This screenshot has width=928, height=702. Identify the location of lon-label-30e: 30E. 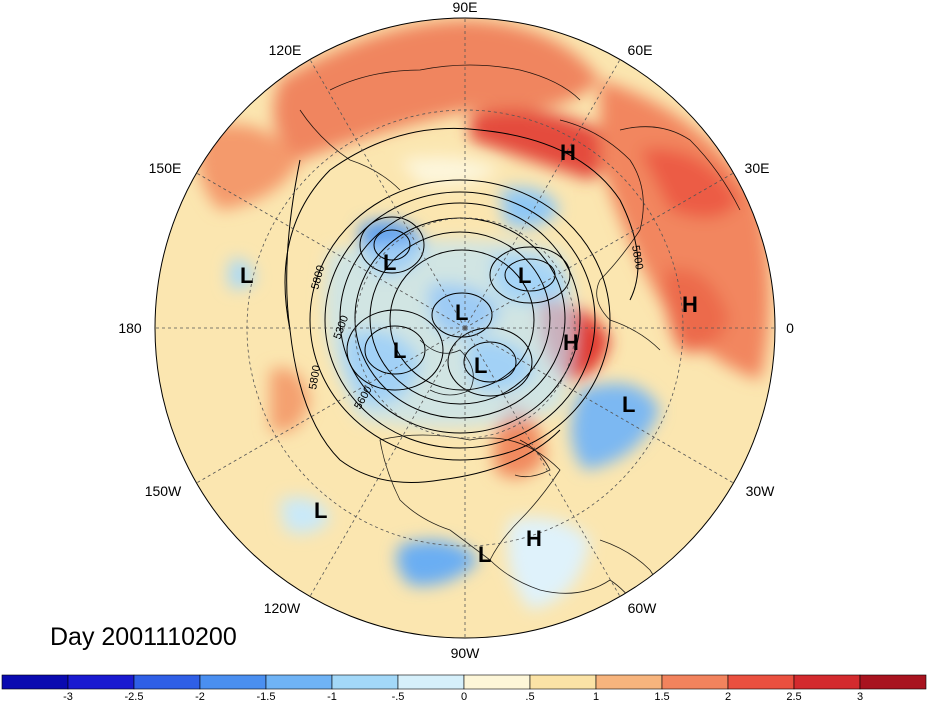
(757, 168).